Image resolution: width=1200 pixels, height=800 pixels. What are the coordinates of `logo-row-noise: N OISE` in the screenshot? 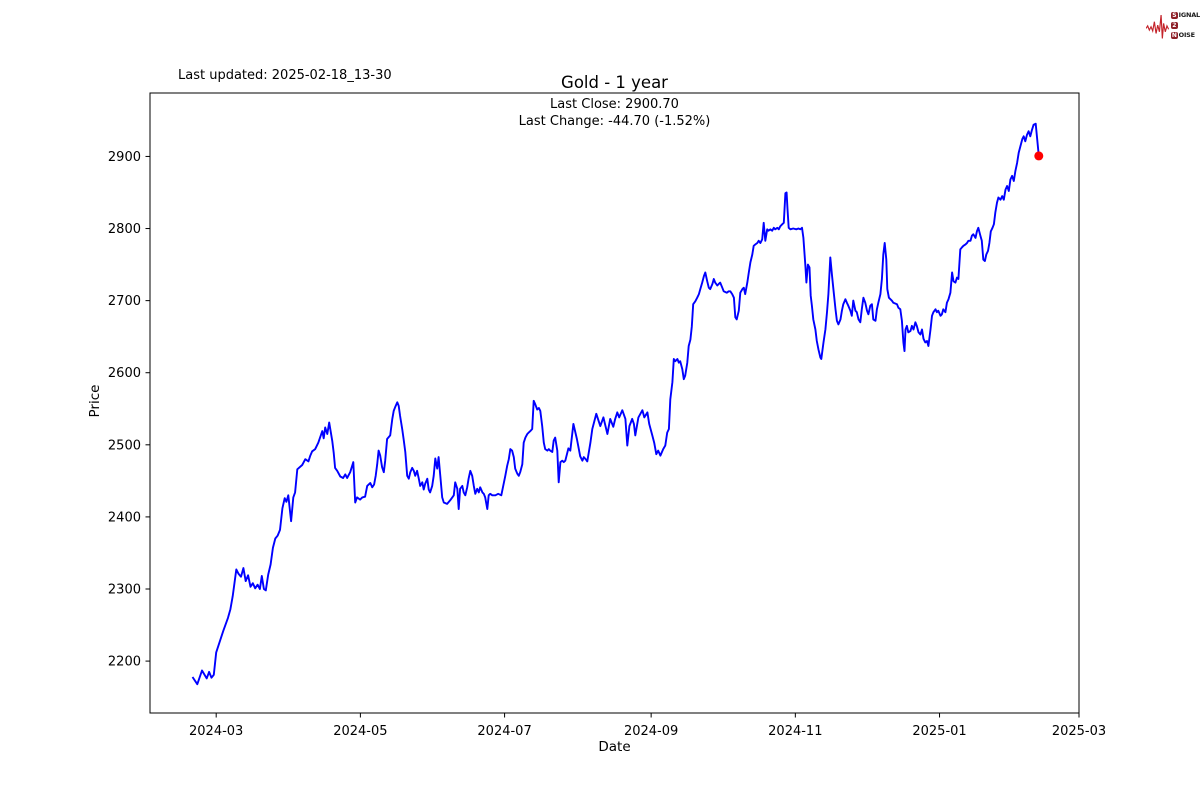 It's located at (1182, 35).